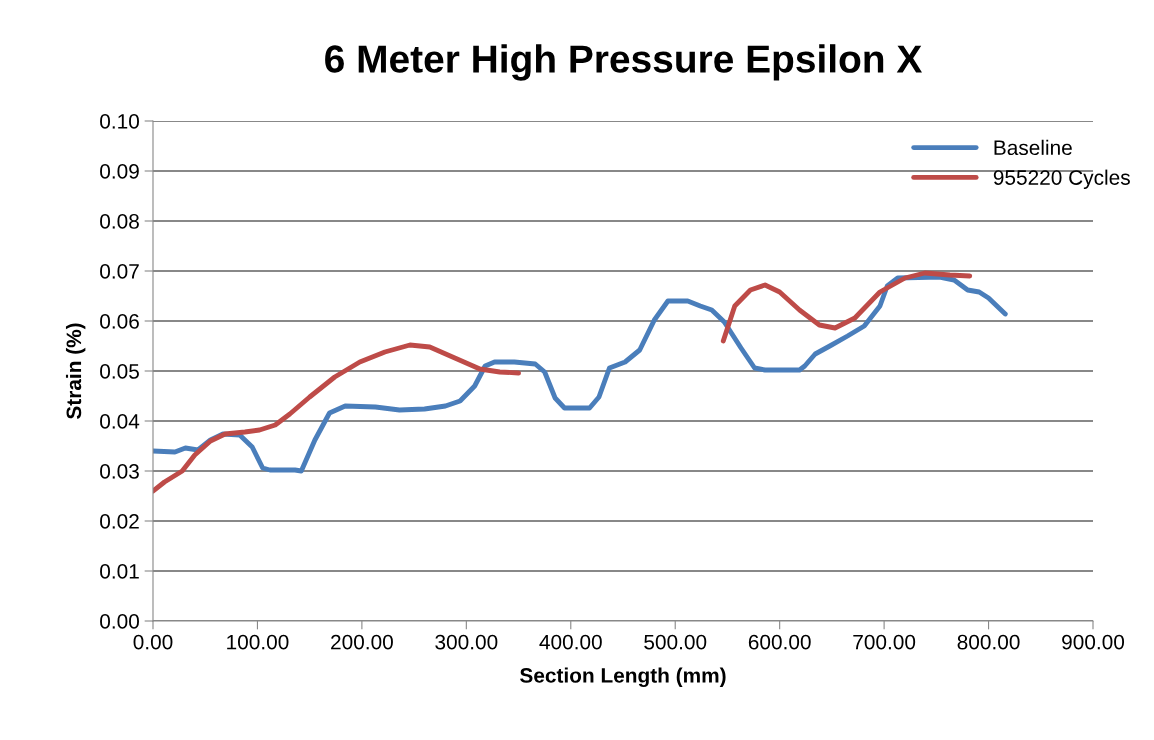 This screenshot has height=740, width=1154. I want to click on y-tick-label: 0.03, so click(119, 471).